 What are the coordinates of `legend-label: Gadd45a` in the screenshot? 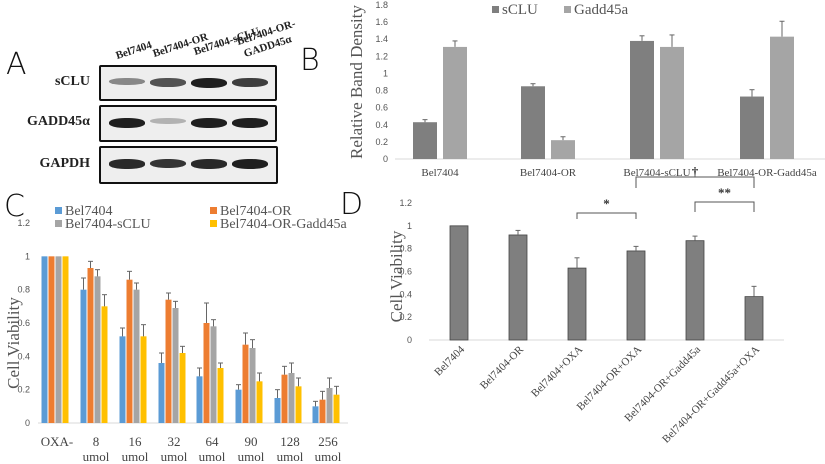 It's located at (601, 10).